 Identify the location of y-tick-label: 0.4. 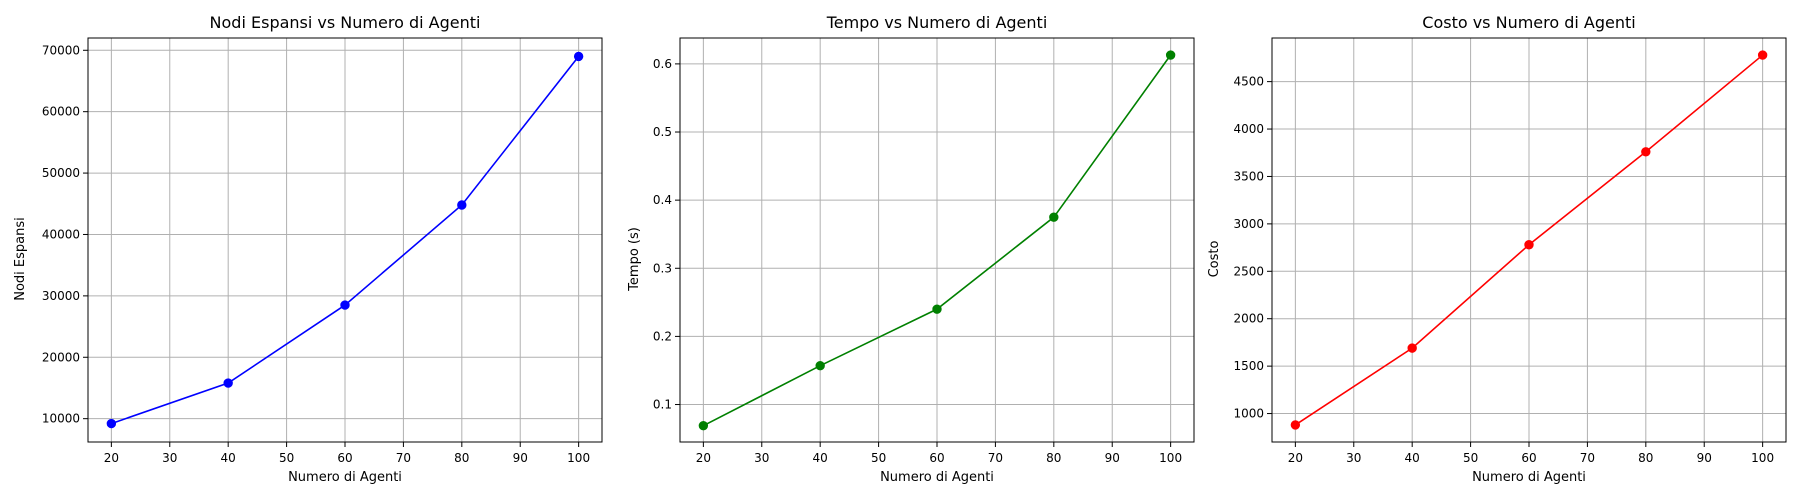
(662, 200).